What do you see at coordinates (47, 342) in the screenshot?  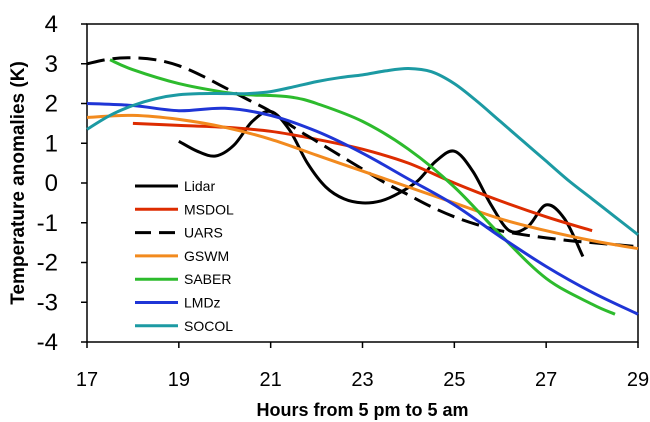 I see `y-tick-label: -4` at bounding box center [47, 342].